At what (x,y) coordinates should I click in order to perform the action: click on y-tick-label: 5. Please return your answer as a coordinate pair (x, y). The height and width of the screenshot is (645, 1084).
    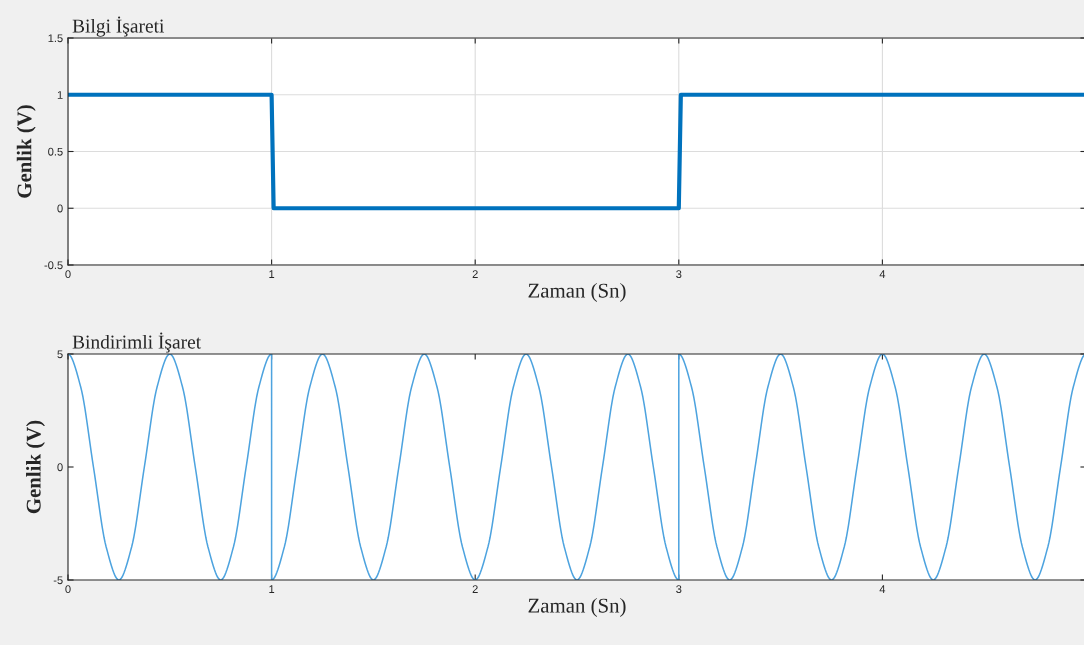
    Looking at the image, I should click on (60, 354).